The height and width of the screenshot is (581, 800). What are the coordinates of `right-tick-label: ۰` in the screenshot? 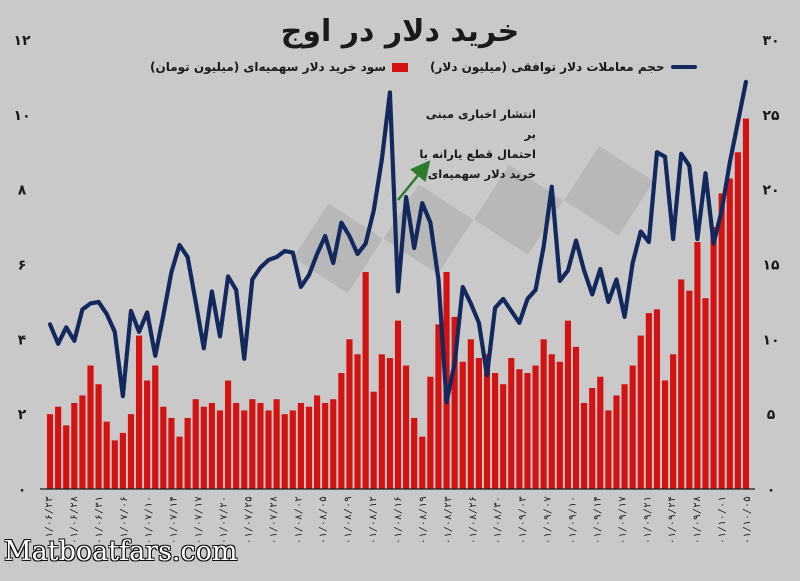 It's located at (771, 490).